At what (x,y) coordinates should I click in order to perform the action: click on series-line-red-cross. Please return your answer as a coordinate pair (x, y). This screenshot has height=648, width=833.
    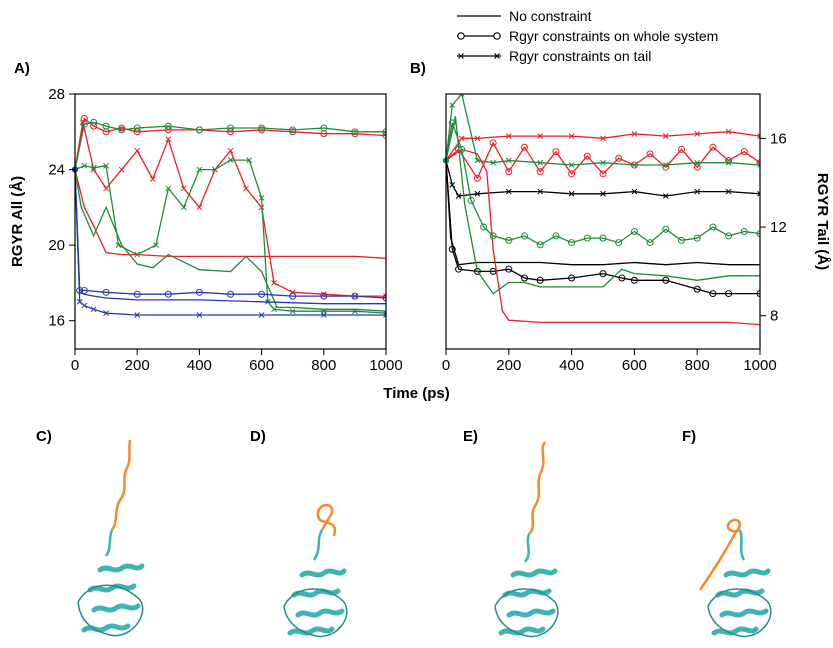
    Looking at the image, I should click on (603, 146).